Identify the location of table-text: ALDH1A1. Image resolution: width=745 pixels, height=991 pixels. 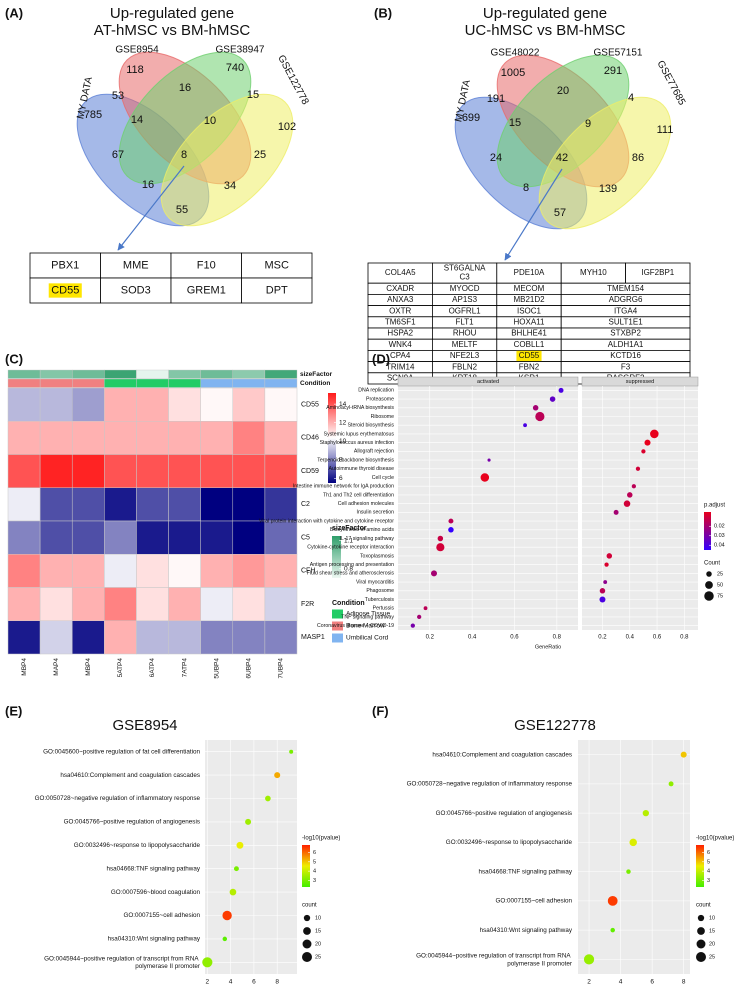
(626, 344).